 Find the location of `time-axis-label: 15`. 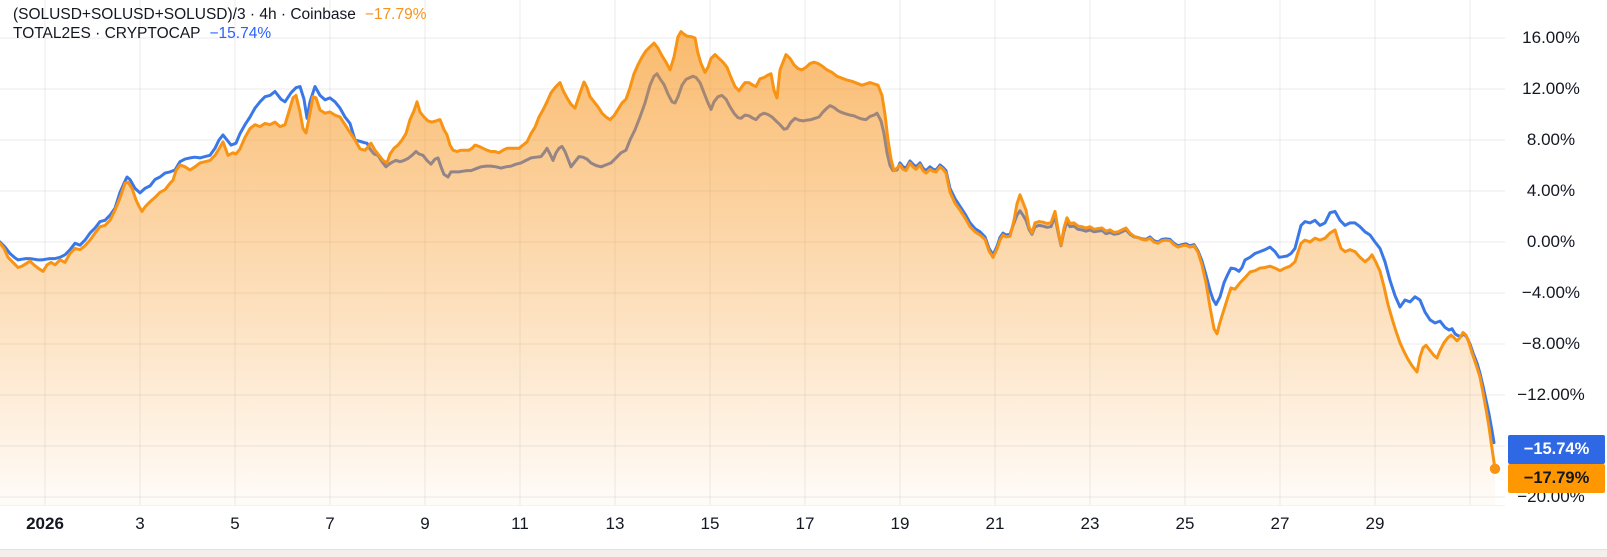

time-axis-label: 15 is located at coordinates (710, 523).